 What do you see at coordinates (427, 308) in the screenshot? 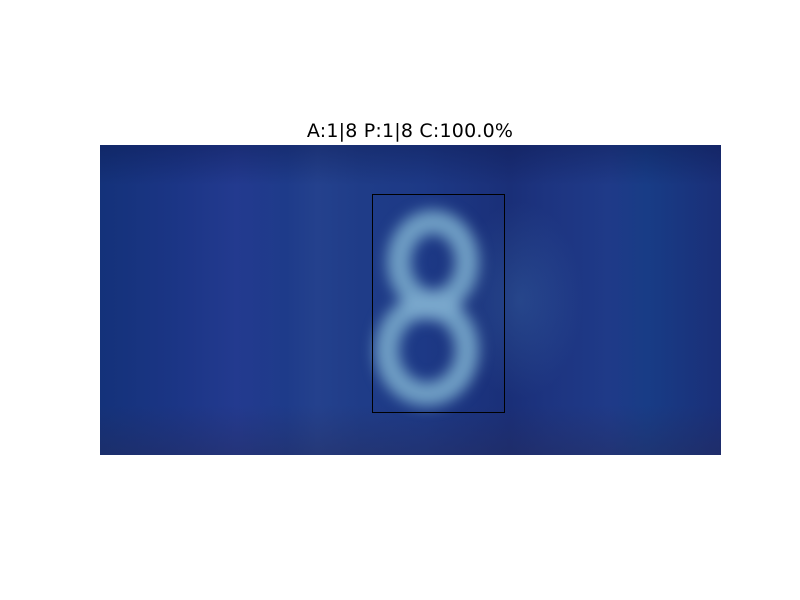
I see `digit-eight-glyph` at bounding box center [427, 308].